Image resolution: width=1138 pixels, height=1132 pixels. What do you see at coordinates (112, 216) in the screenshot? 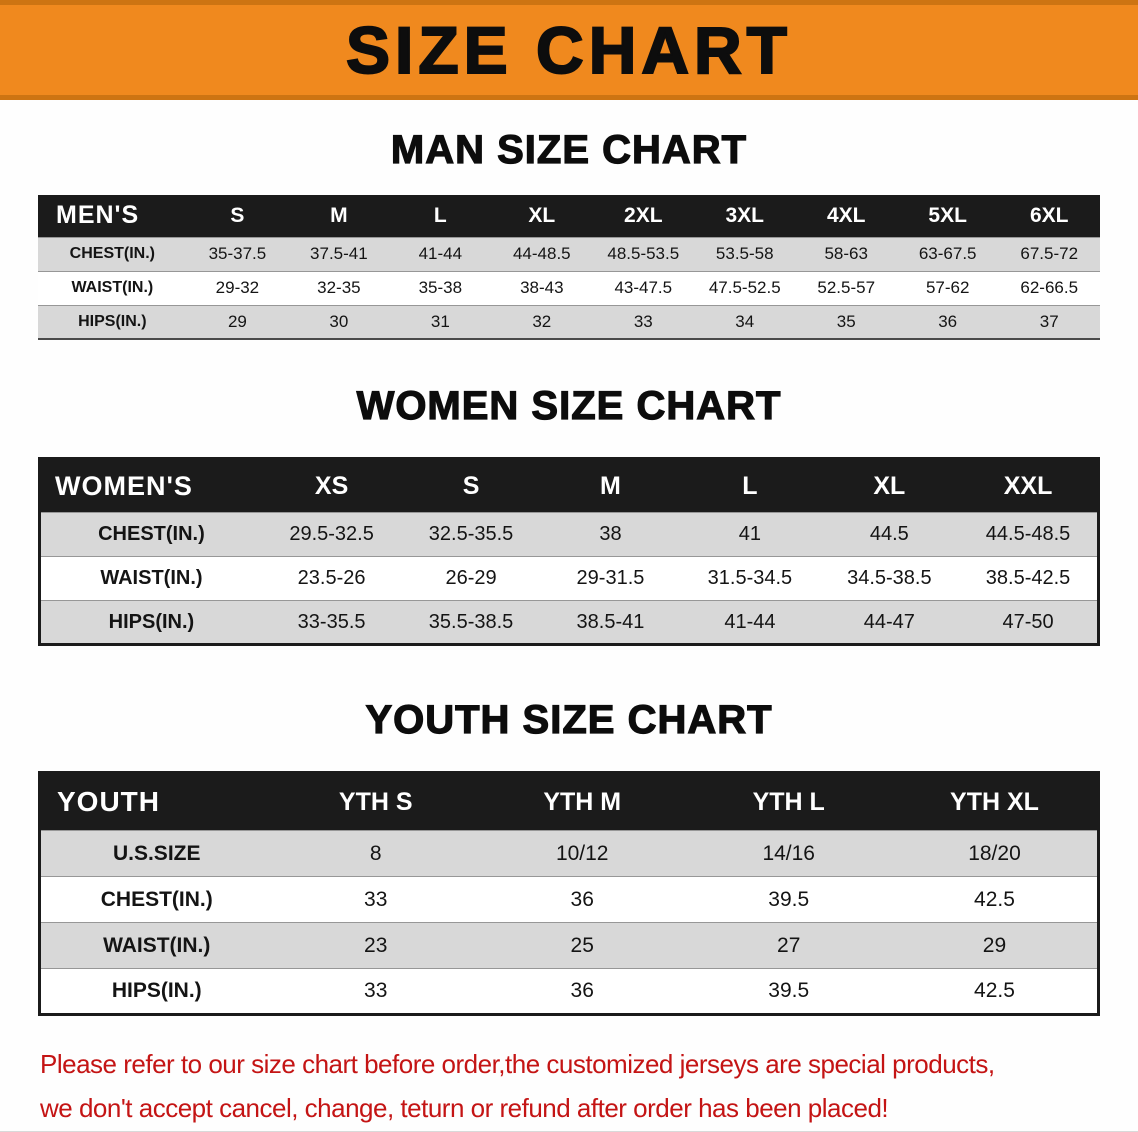
I see `table-group-label: MEN'S` at bounding box center [112, 216].